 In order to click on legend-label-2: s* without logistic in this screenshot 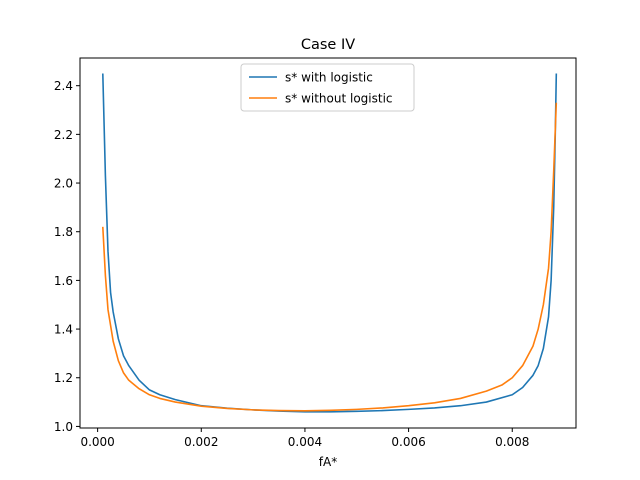, I will do `click(339, 99)`.